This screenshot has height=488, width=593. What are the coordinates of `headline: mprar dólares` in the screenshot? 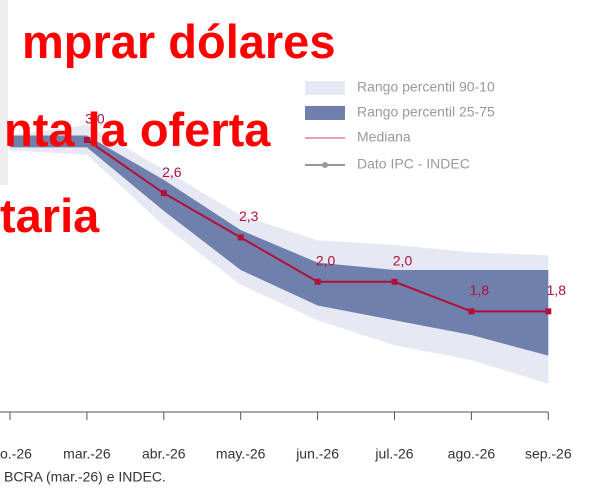 It's located at (178, 41).